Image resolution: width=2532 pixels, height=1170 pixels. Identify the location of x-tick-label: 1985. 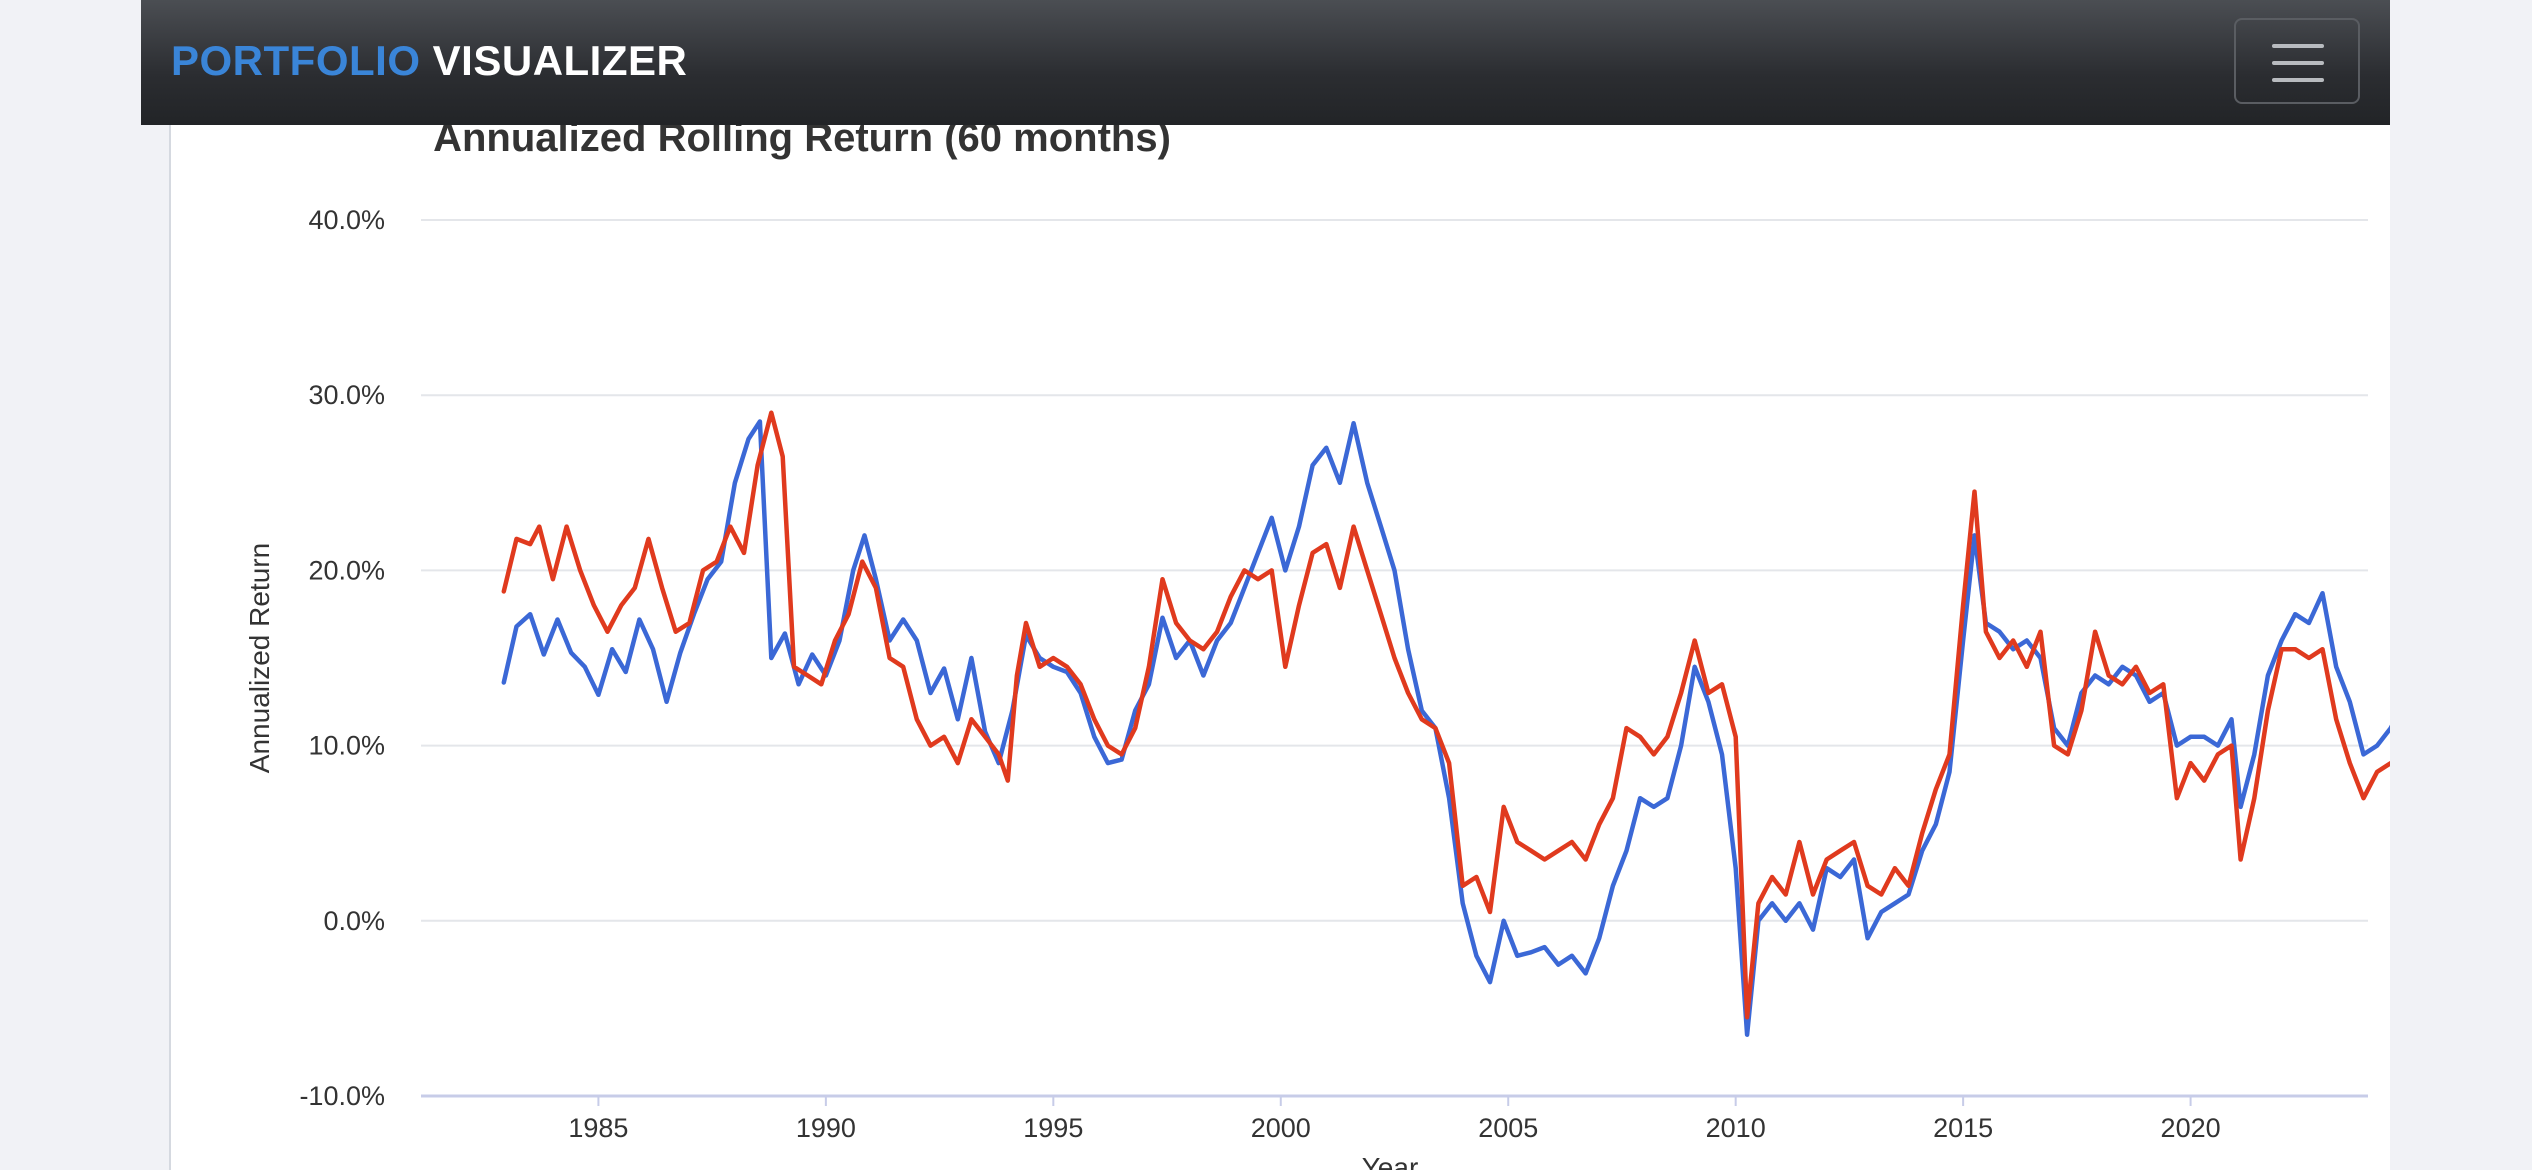
(598, 1128).